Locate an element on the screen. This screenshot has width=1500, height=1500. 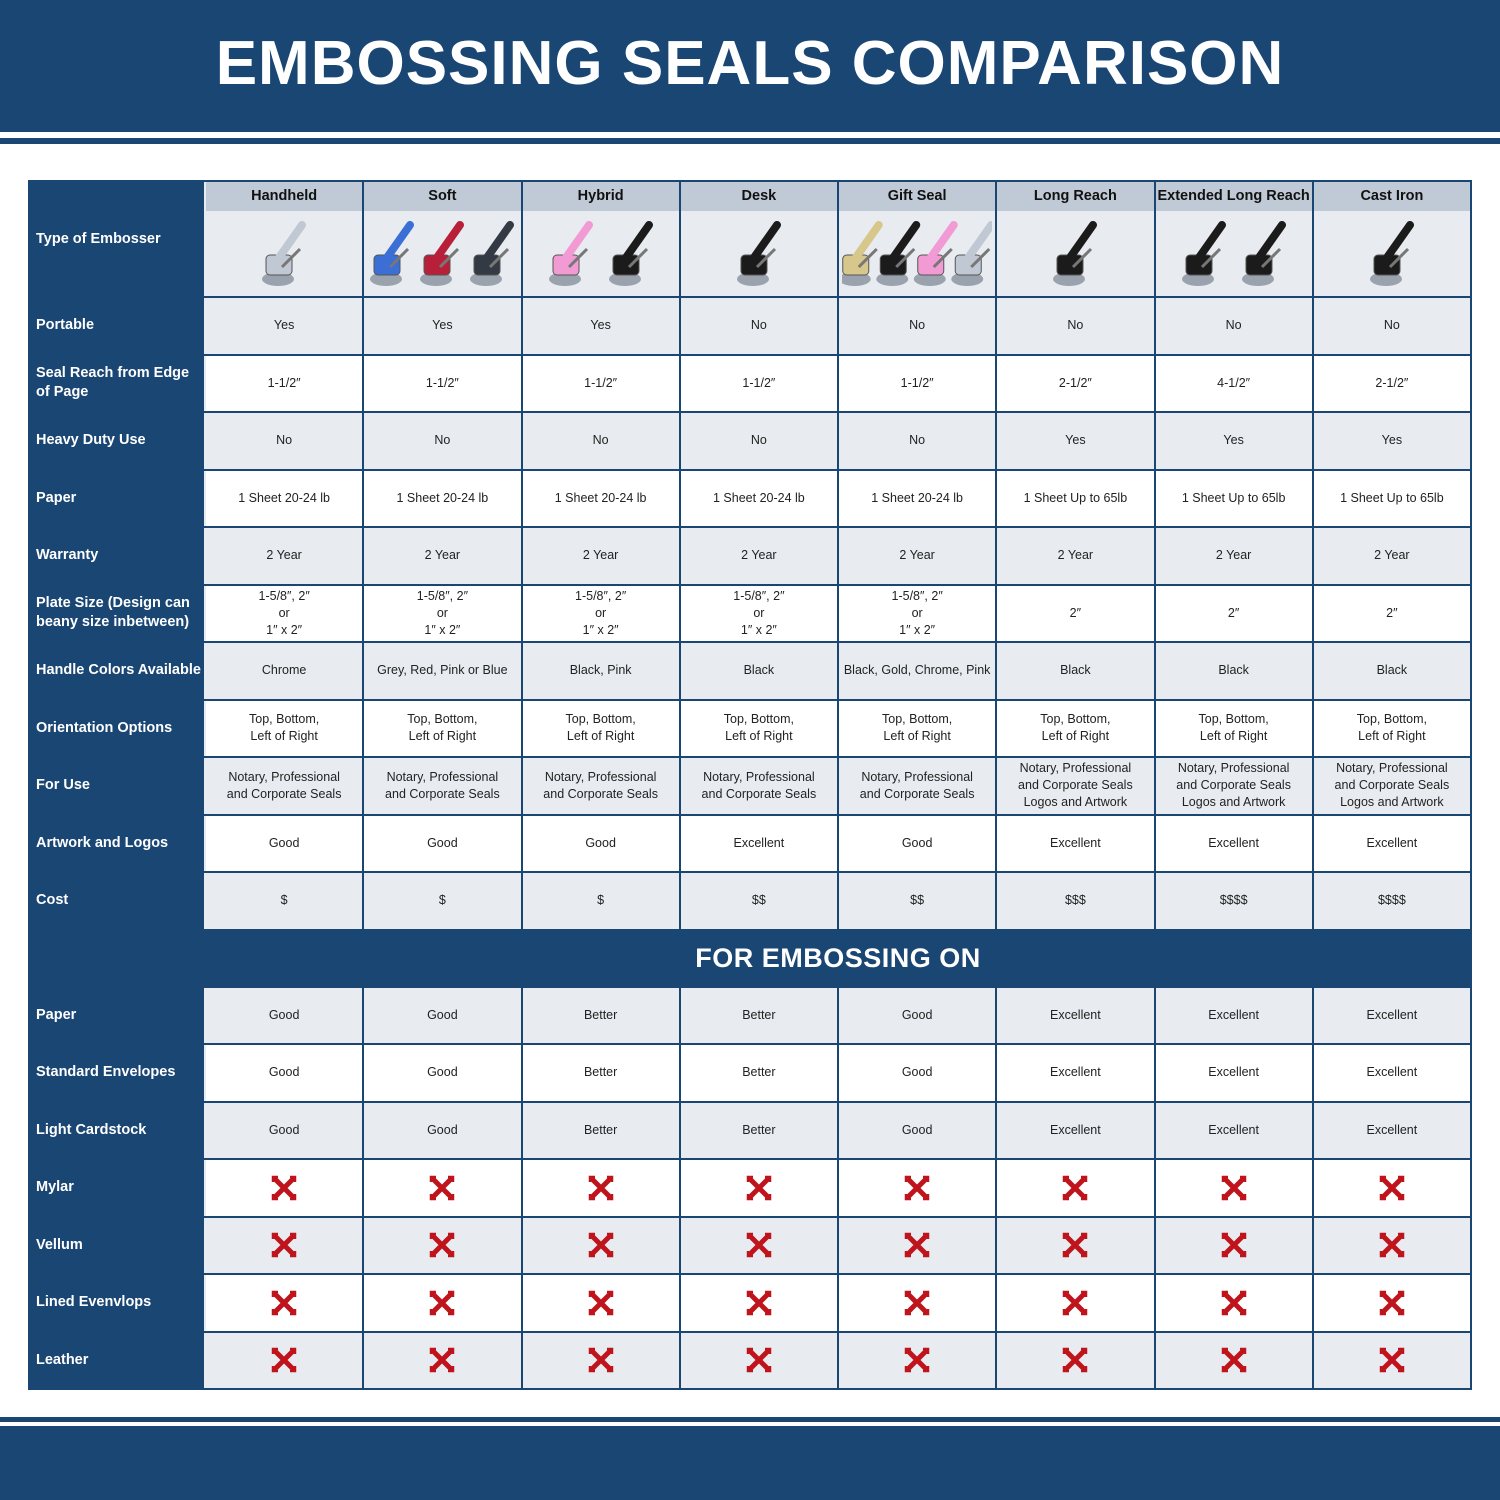
cell-value: 2-1/2″ is located at coordinates (1392, 382).